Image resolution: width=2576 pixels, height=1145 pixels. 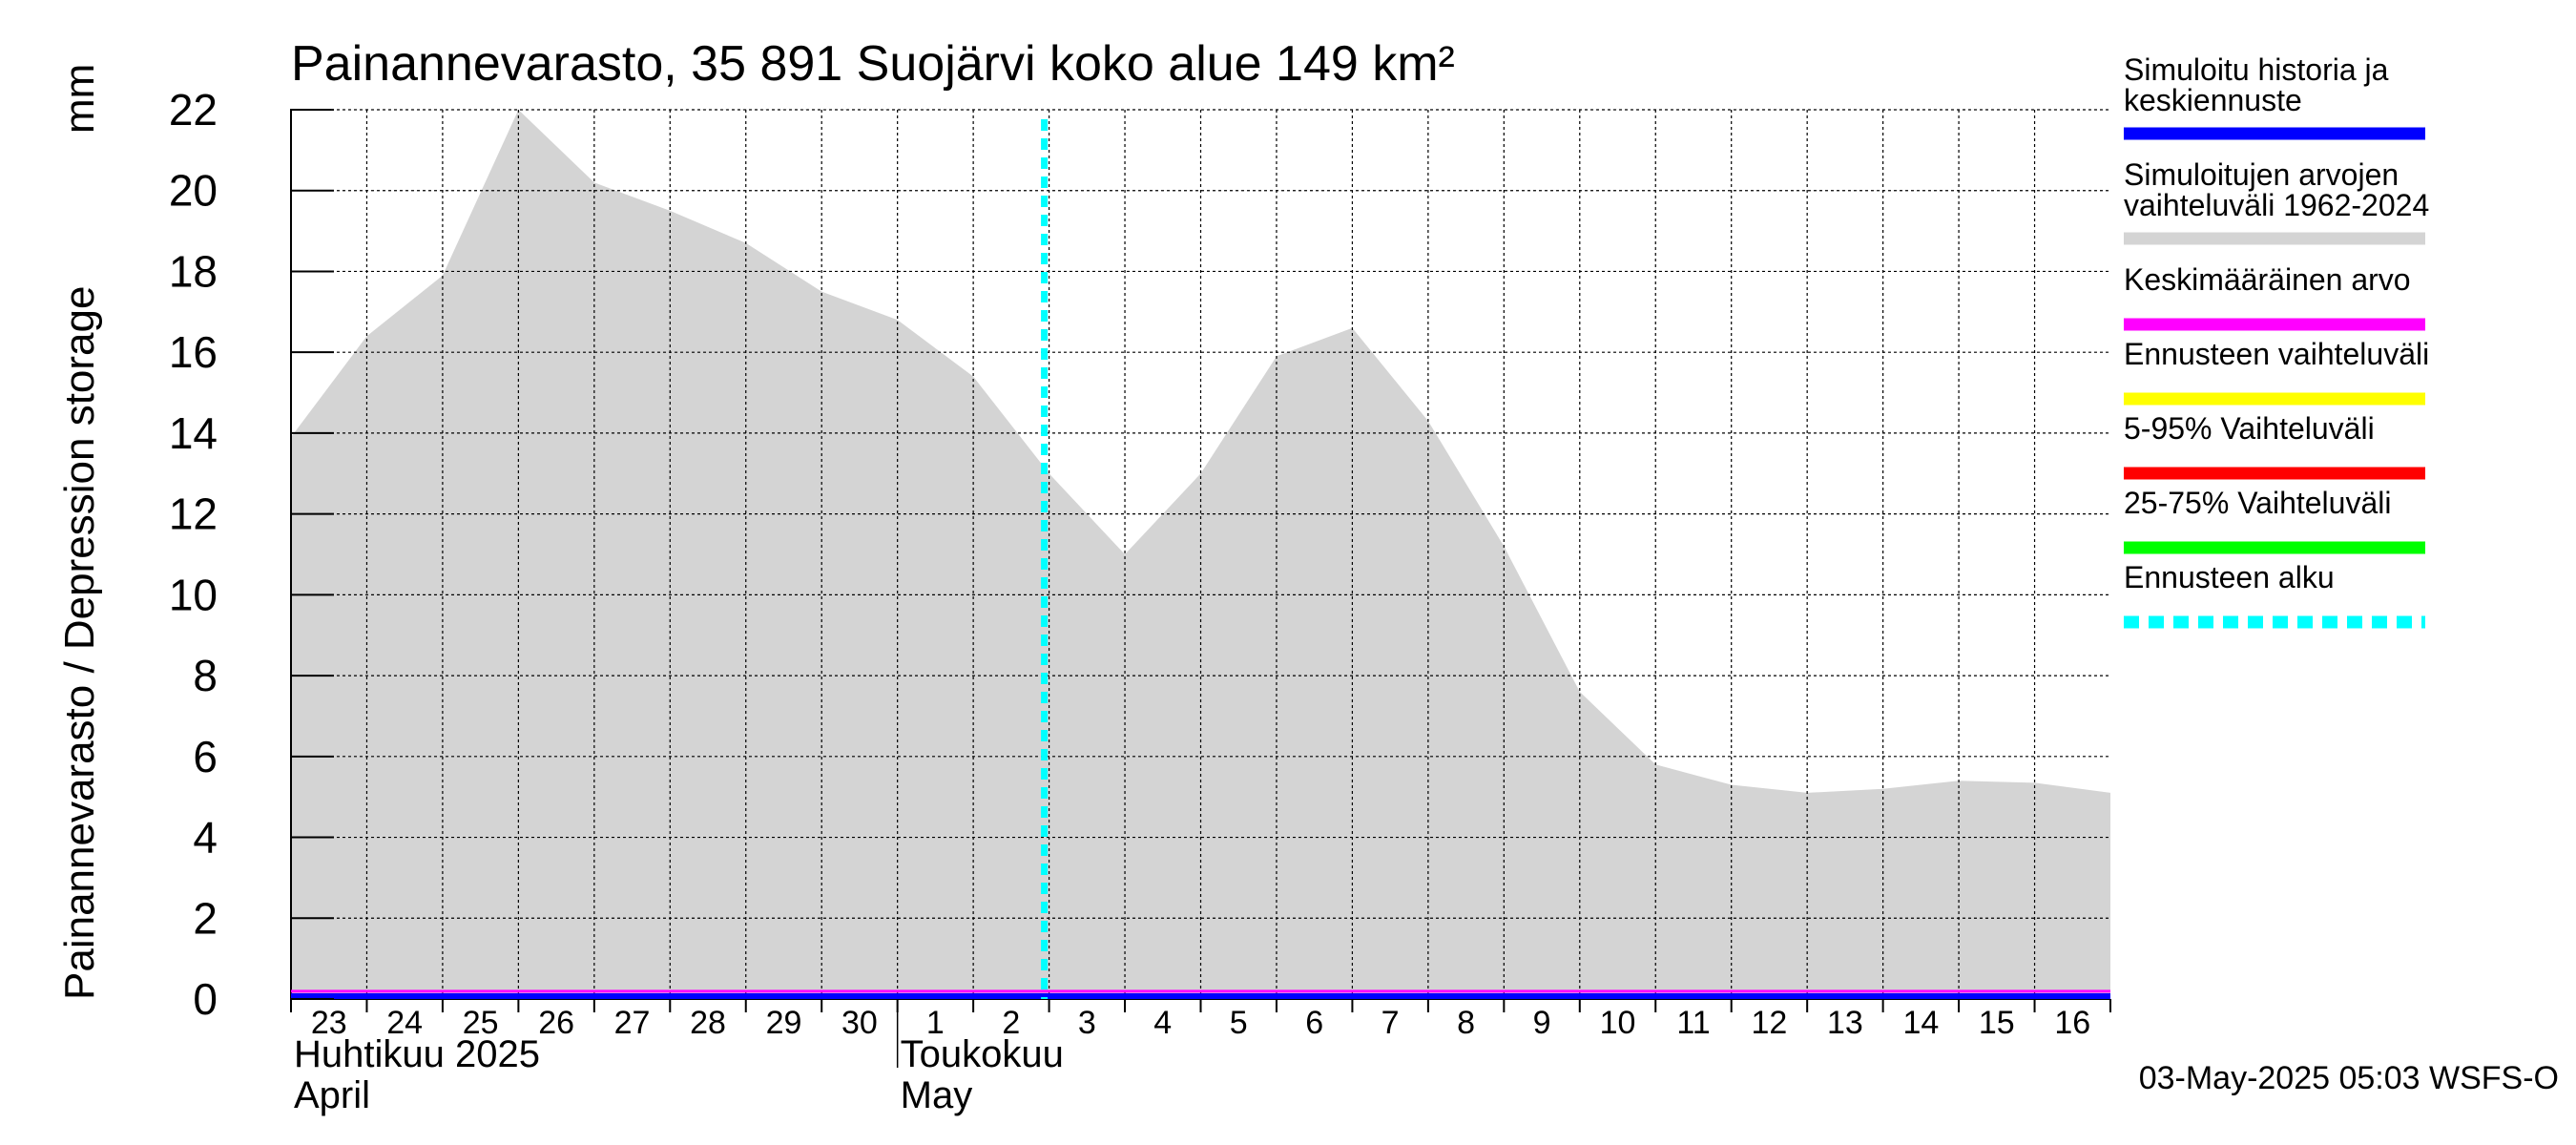 I want to click on x-tick-label: 8, so click(x=1466, y=1023).